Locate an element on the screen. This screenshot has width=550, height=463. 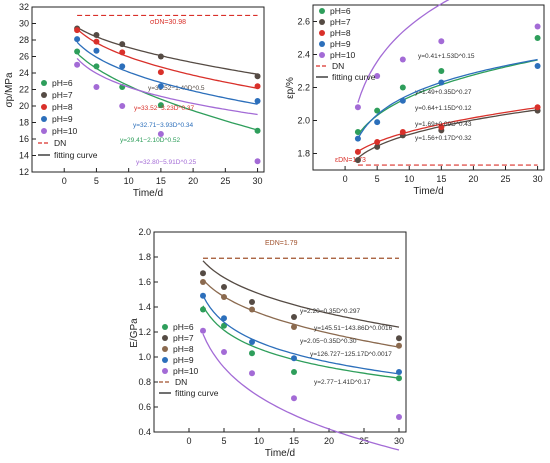
legend-entry: pH=8 is located at coordinates (62, 107).